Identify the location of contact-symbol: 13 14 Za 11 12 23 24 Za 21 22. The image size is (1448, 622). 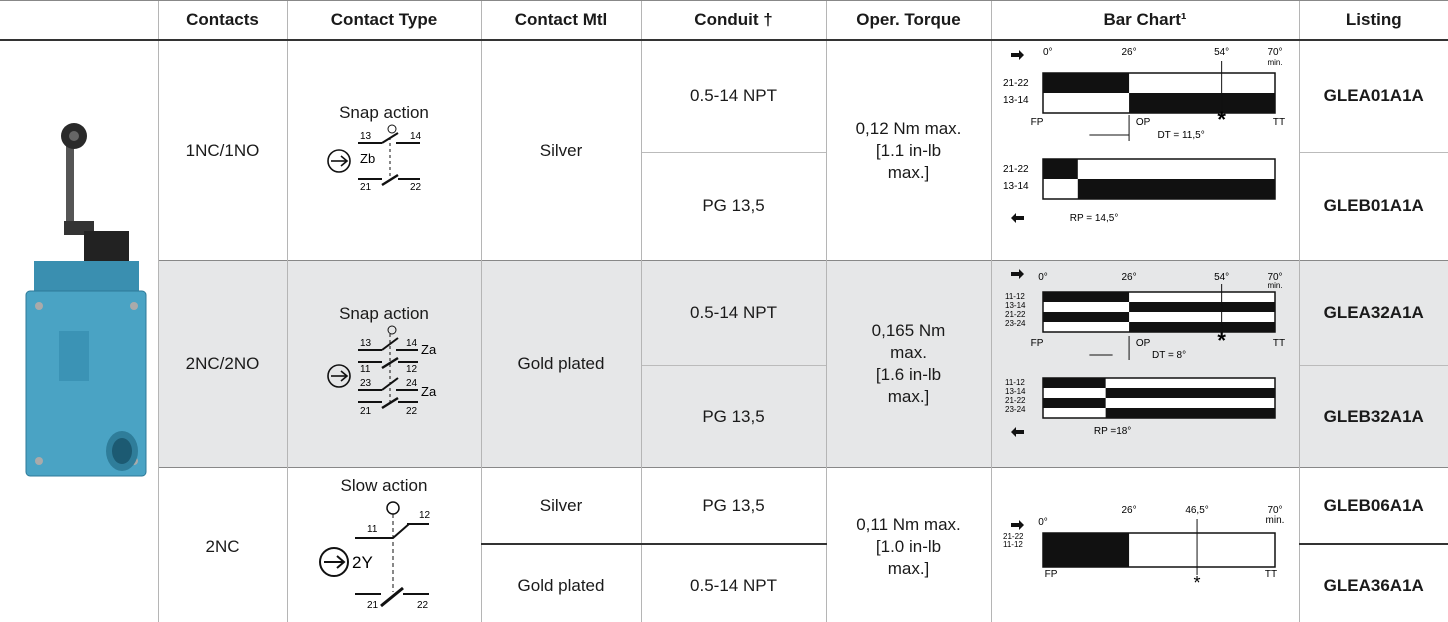
(382, 371).